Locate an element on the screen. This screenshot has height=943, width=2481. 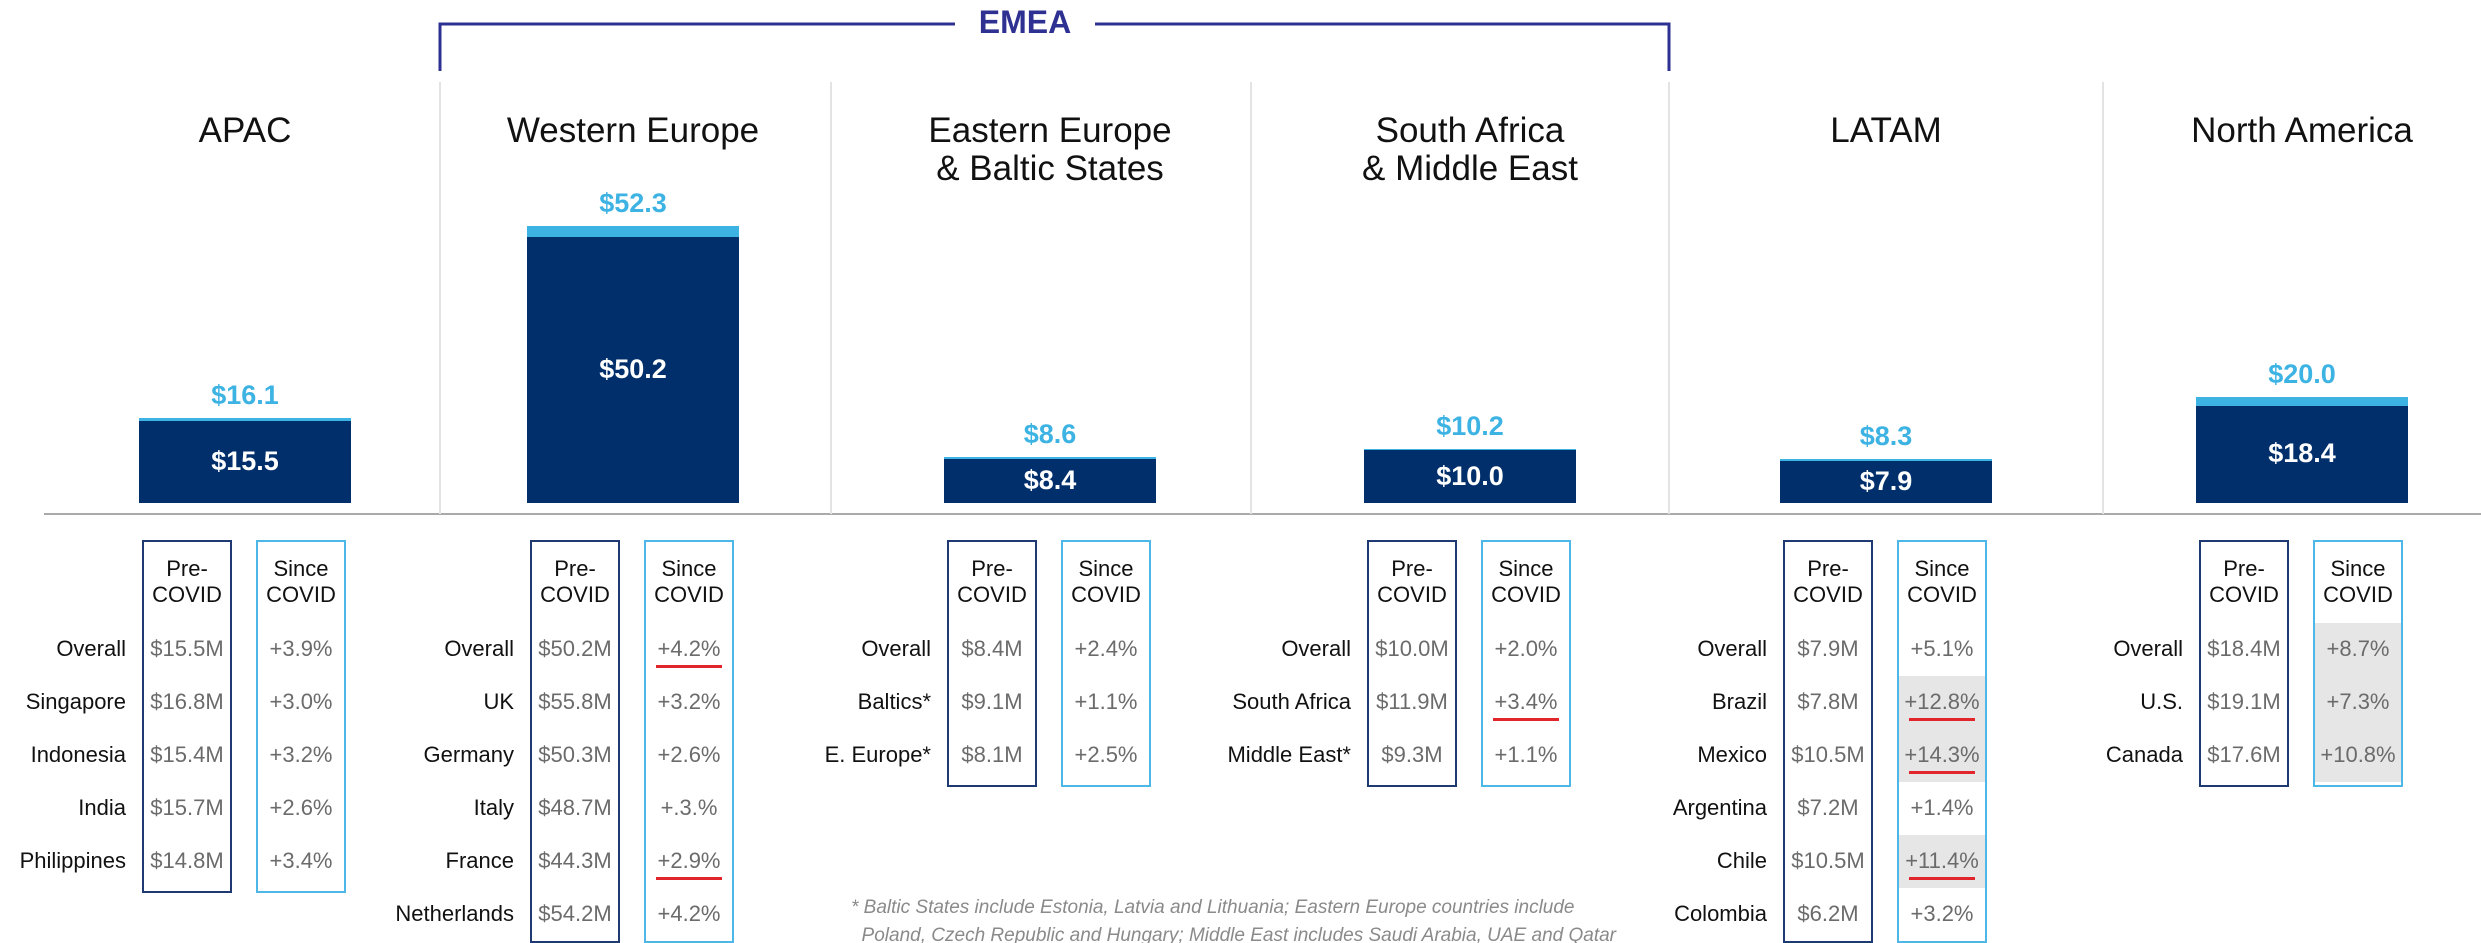
pre-value: $6.2M is located at coordinates (1828, 913).